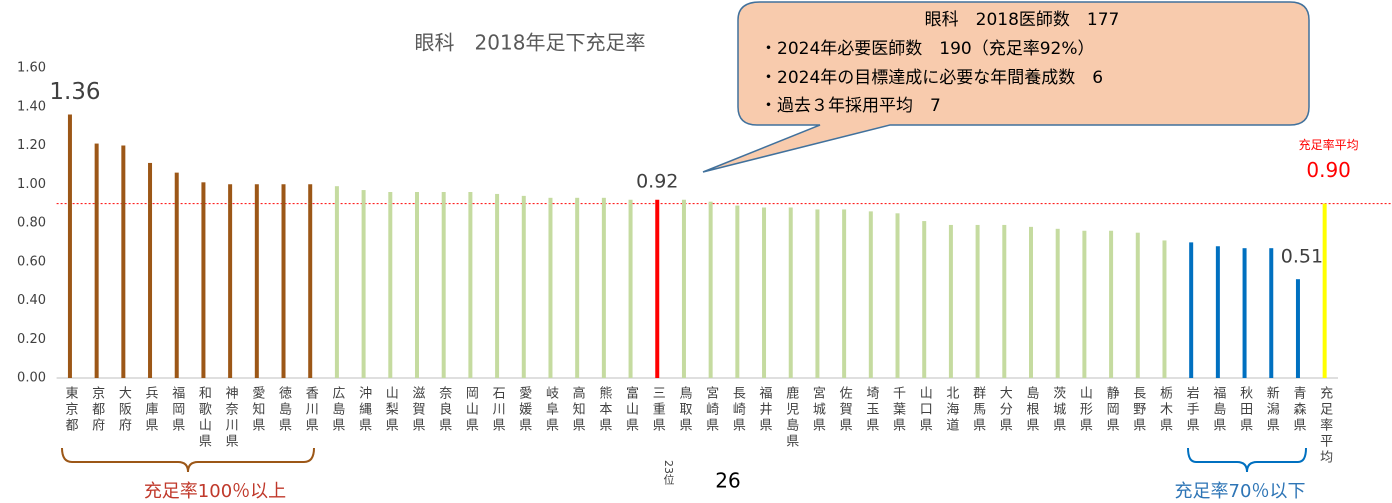 This screenshot has height=503, width=1392. I want to click on bracket-low, so click(1247, 460).